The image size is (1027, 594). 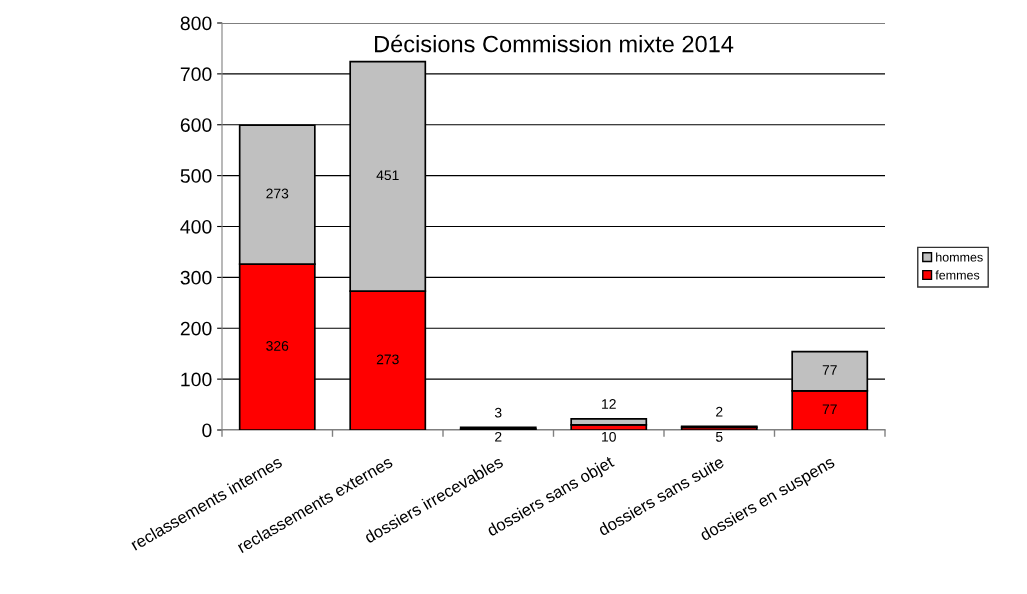 What do you see at coordinates (959, 257) in the screenshot?
I see `legend-label: hommes` at bounding box center [959, 257].